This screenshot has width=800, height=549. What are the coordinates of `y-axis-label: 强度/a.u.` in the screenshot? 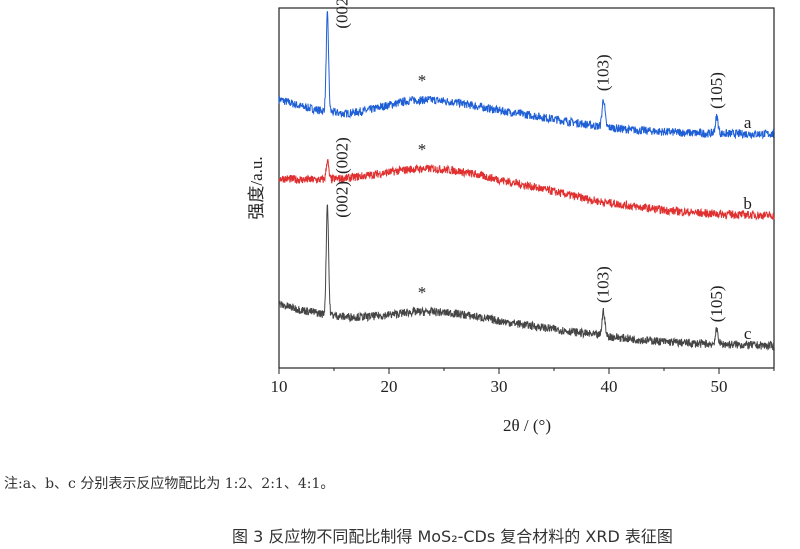 It's located at (256, 187).